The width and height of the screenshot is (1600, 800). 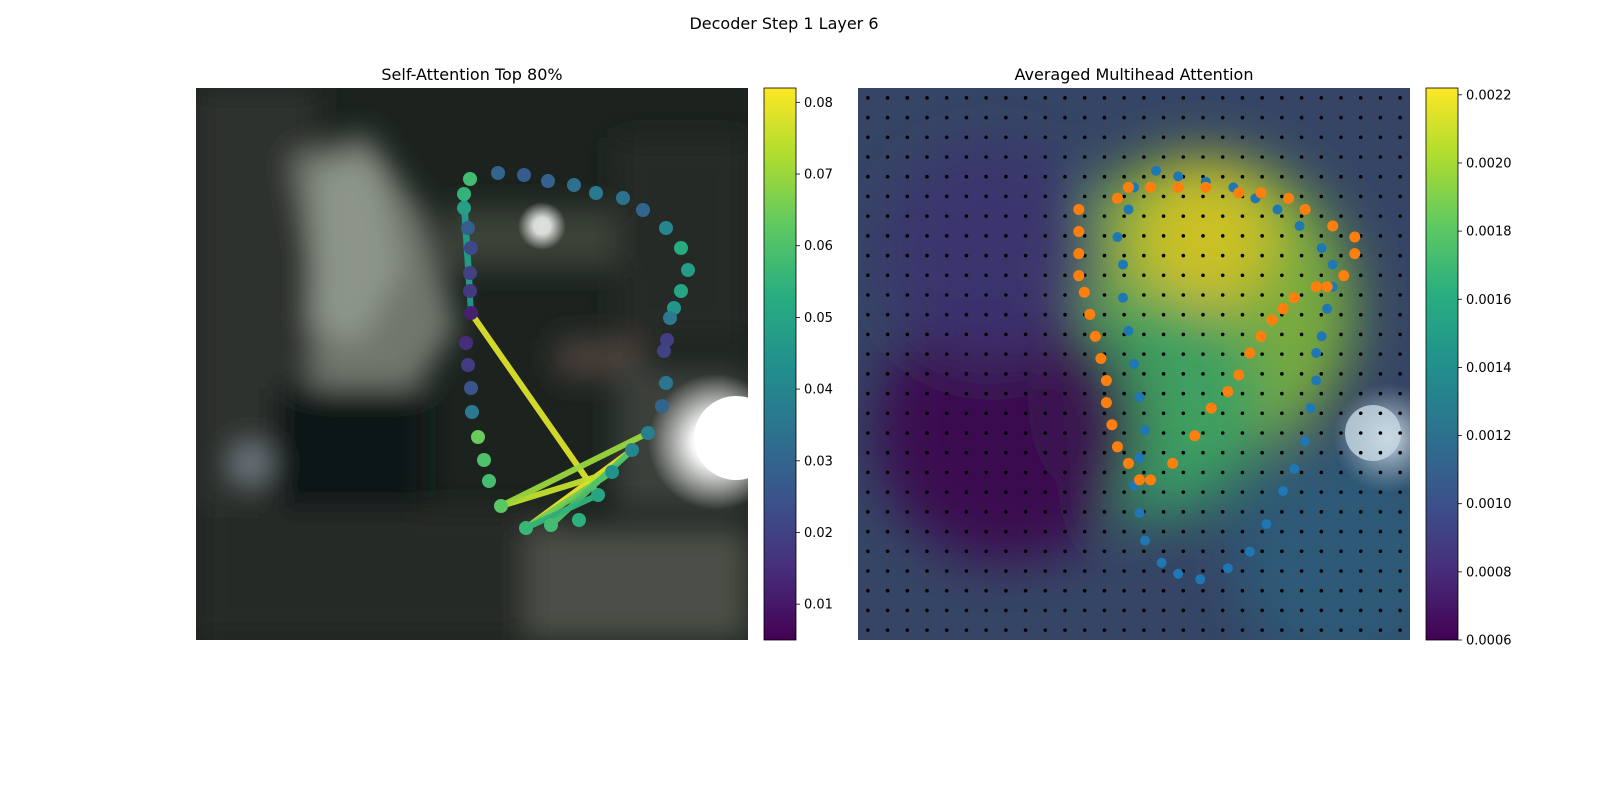 I want to click on colorbar-tick-label: 0.04, so click(x=818, y=390).